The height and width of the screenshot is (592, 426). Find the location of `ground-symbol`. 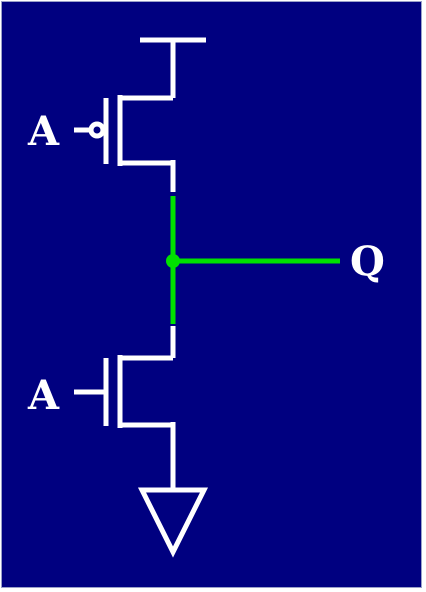

ground-symbol is located at coordinates (173, 522).